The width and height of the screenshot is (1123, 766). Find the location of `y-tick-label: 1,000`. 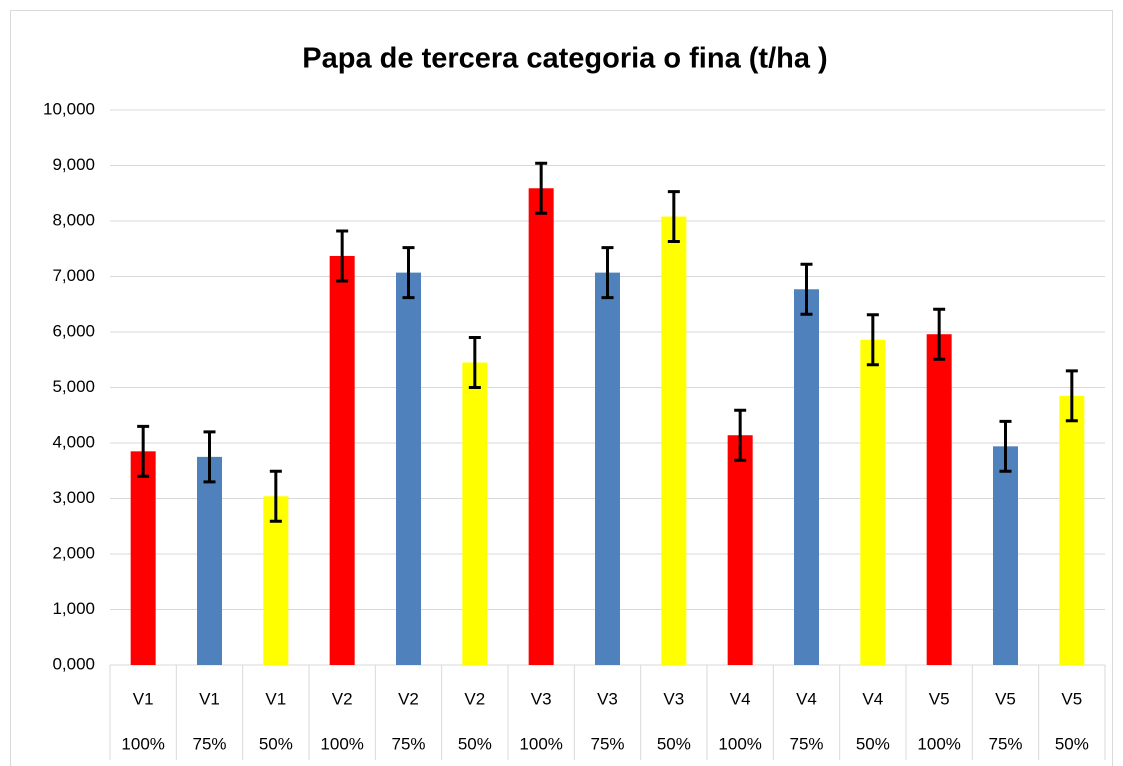

y-tick-label: 1,000 is located at coordinates (73, 608).